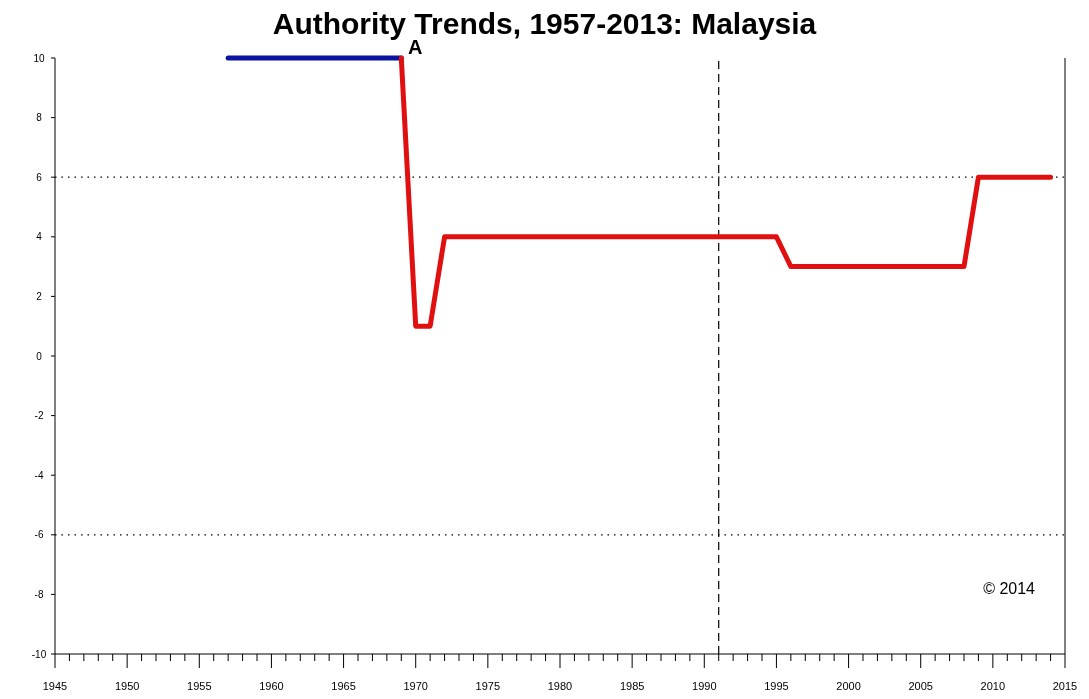  Describe the element at coordinates (39, 475) in the screenshot. I see `y-tick-label: -4` at that location.